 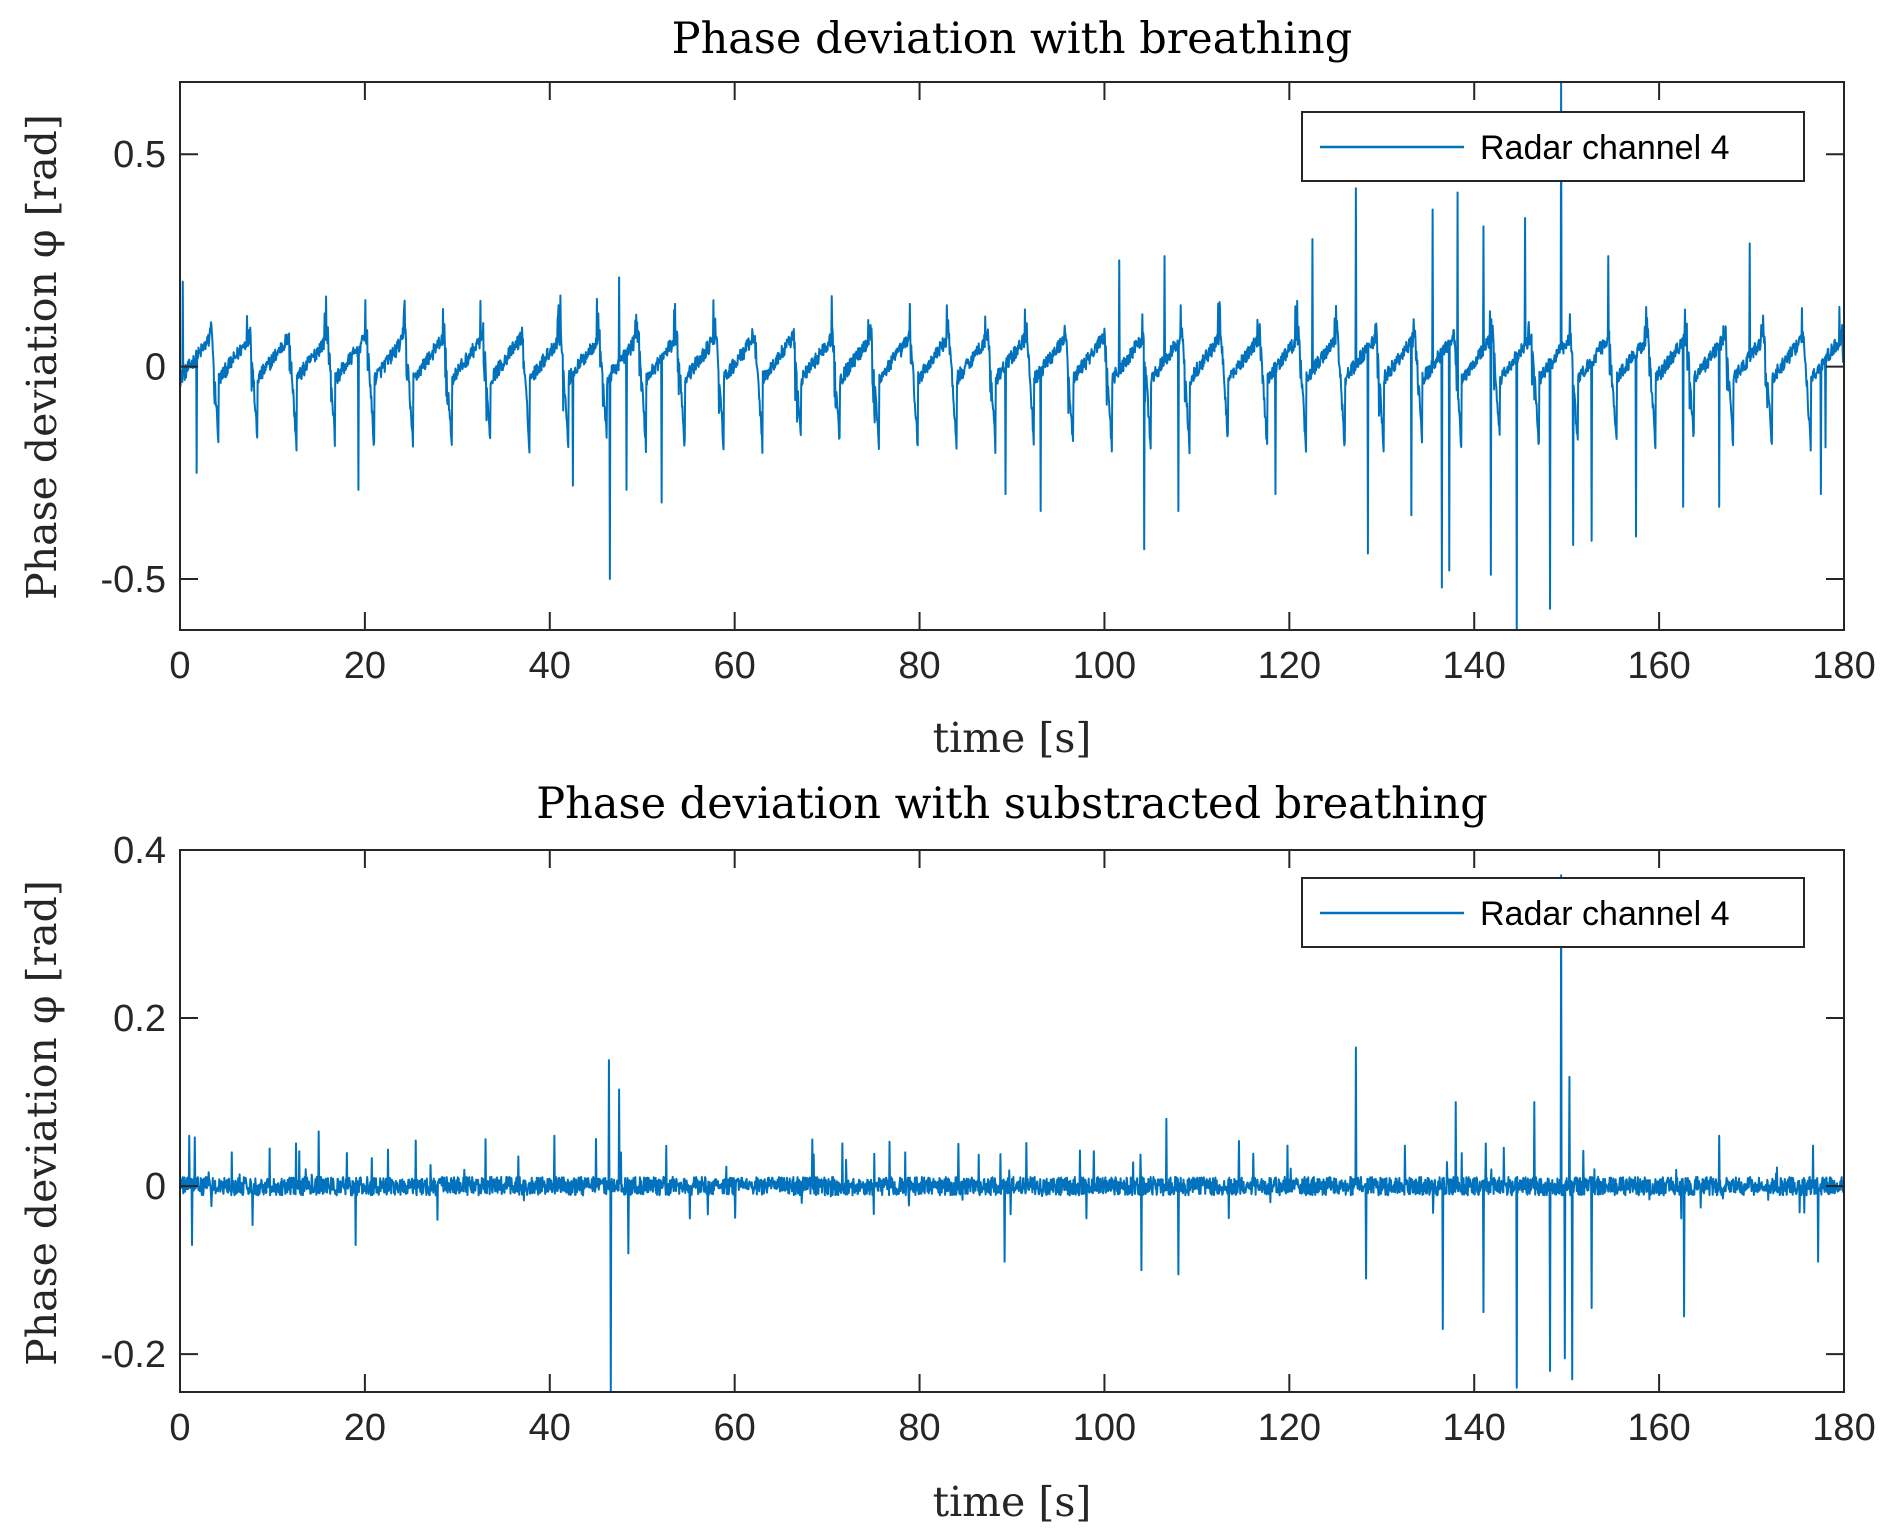 What do you see at coordinates (1012, 39) in the screenshot?
I see `chart-title: Phase deviation with breathing` at bounding box center [1012, 39].